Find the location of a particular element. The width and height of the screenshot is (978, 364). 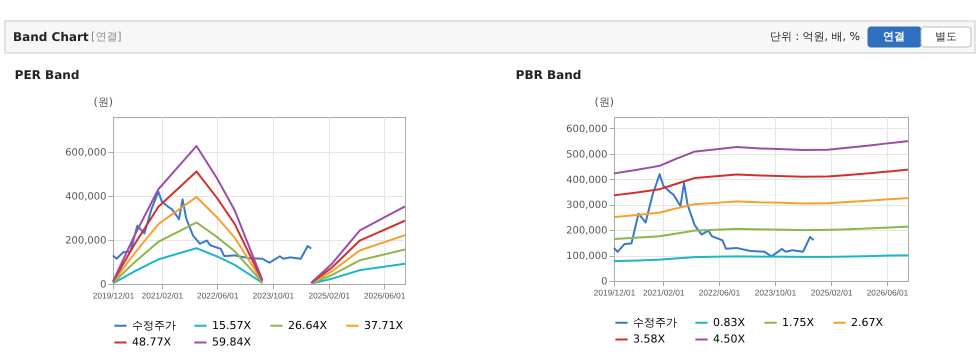

y-tick-label: 300,000 is located at coordinates (587, 206).